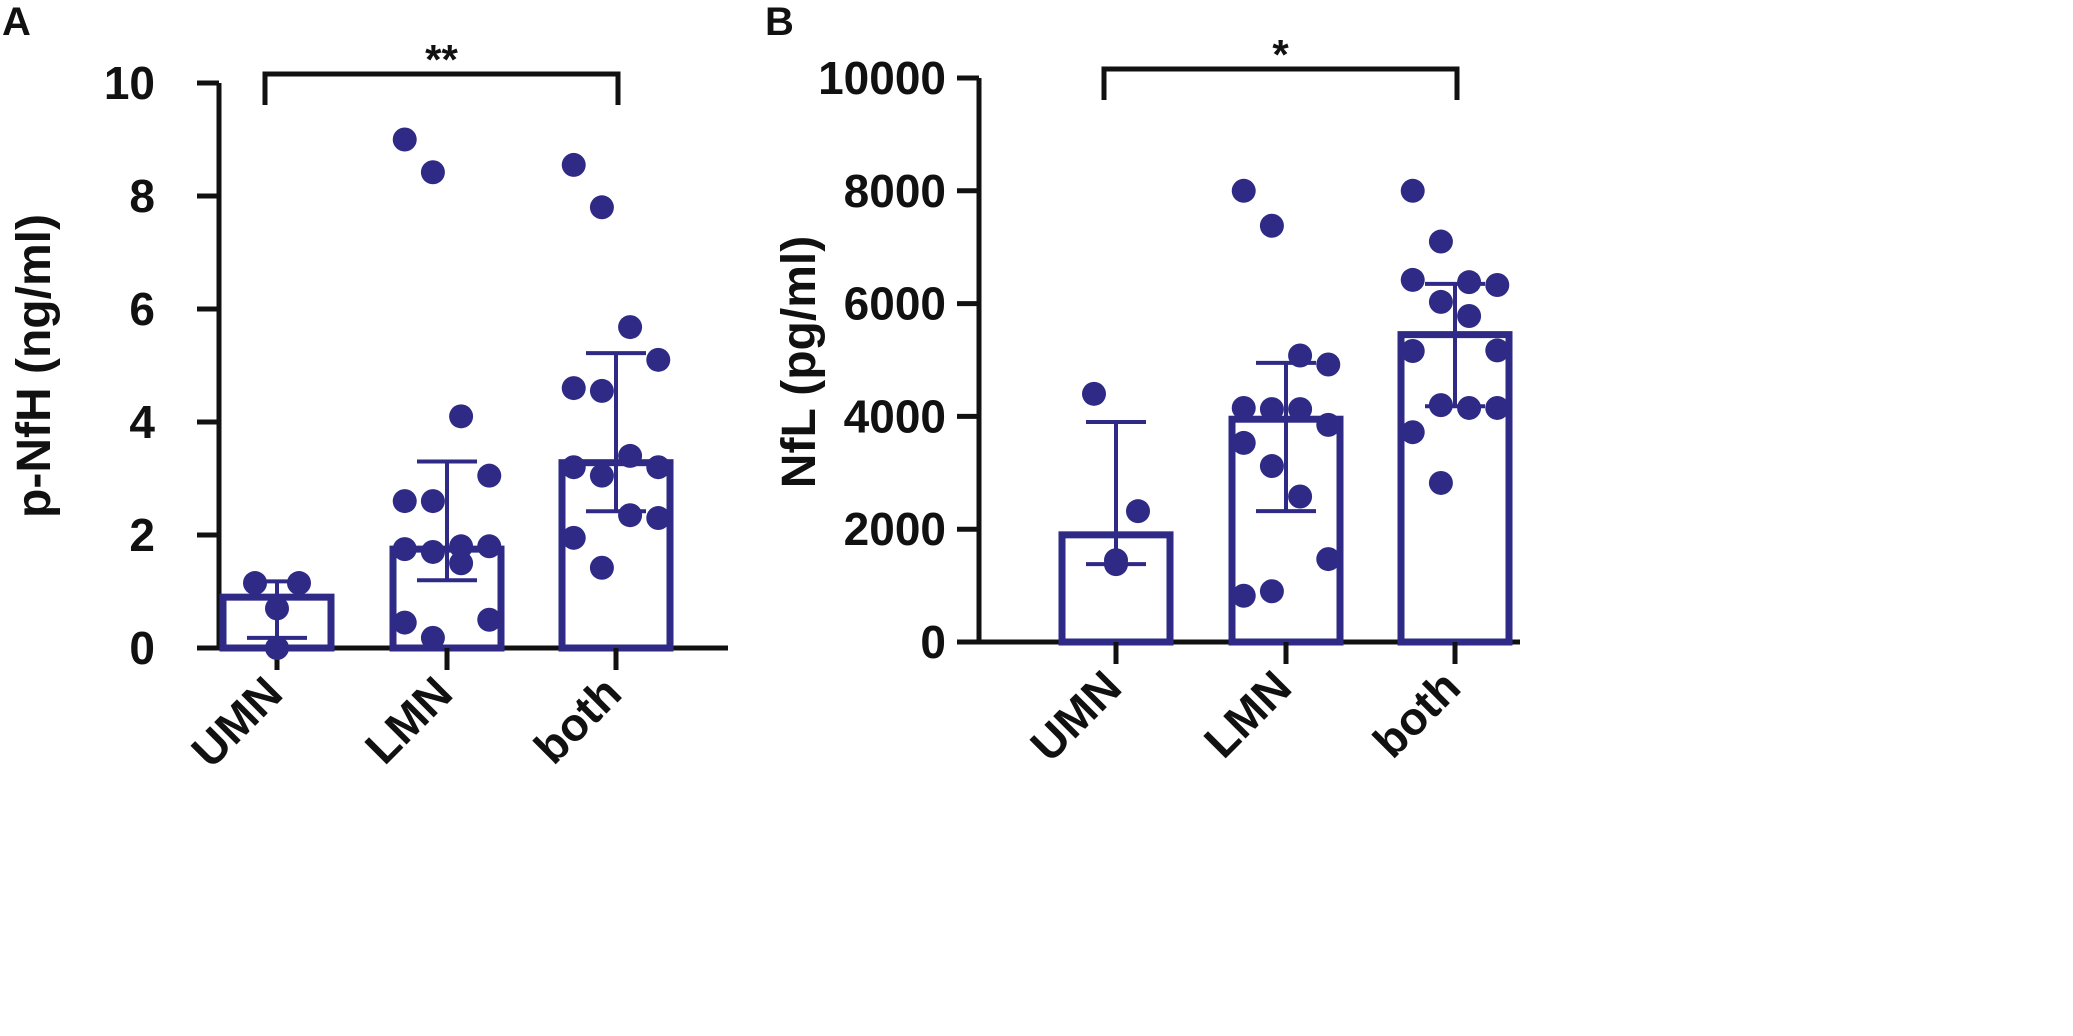  What do you see at coordinates (882, 78) in the screenshot?
I see `y-tick-label: 10000` at bounding box center [882, 78].